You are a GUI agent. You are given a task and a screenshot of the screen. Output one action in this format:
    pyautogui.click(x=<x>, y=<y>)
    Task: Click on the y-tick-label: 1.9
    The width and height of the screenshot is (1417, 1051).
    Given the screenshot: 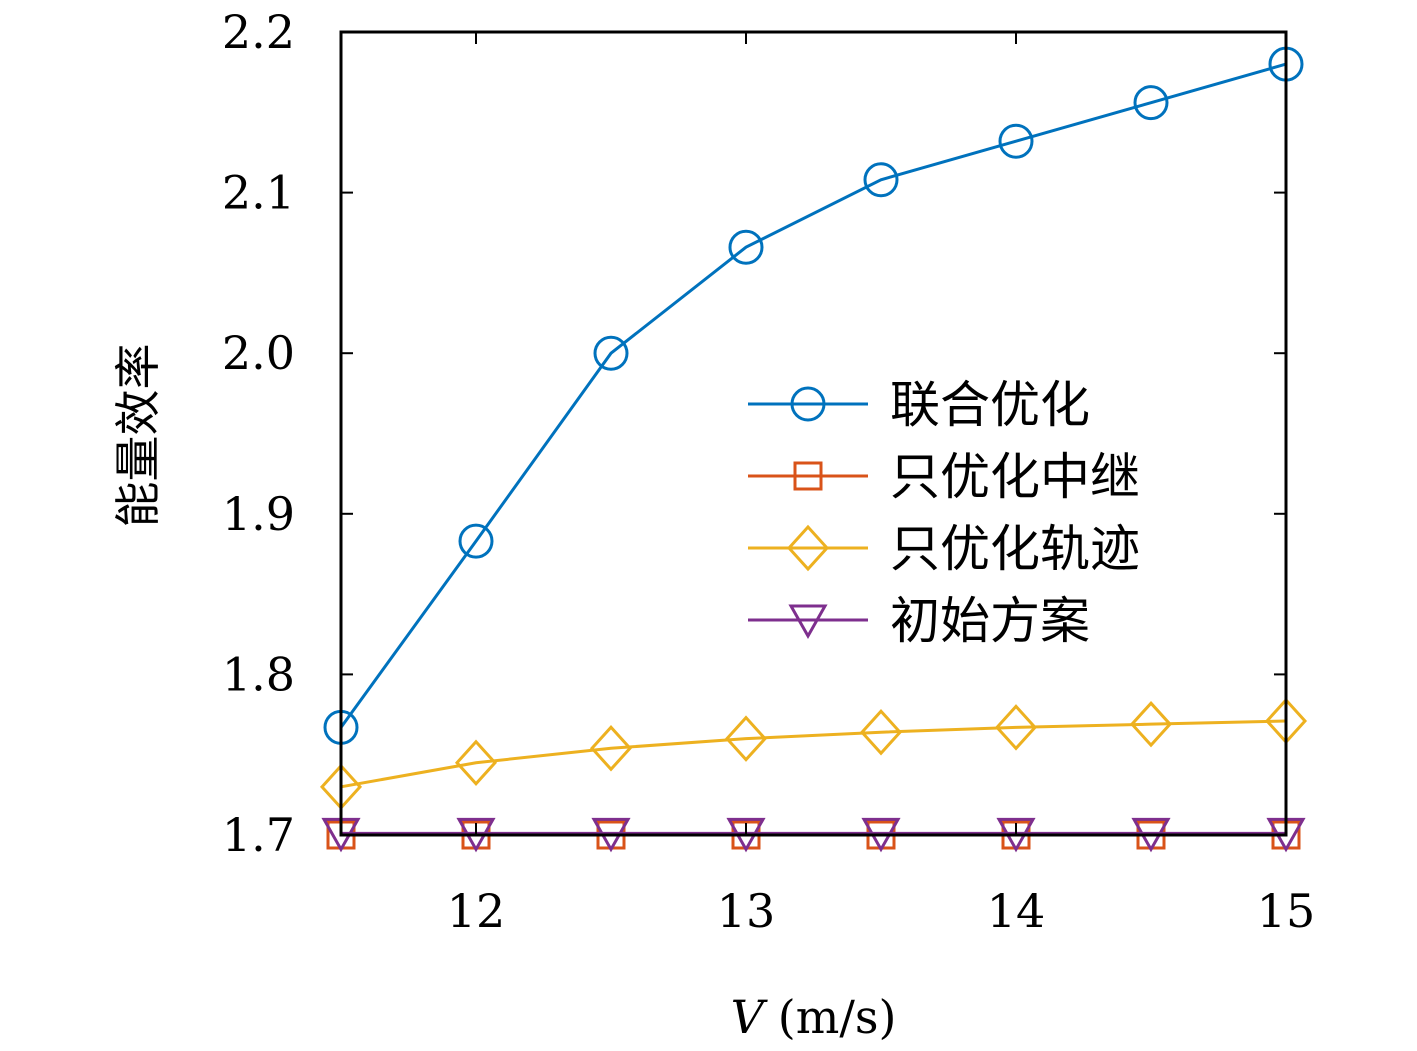 What is the action you would take?
    pyautogui.click(x=258, y=514)
    